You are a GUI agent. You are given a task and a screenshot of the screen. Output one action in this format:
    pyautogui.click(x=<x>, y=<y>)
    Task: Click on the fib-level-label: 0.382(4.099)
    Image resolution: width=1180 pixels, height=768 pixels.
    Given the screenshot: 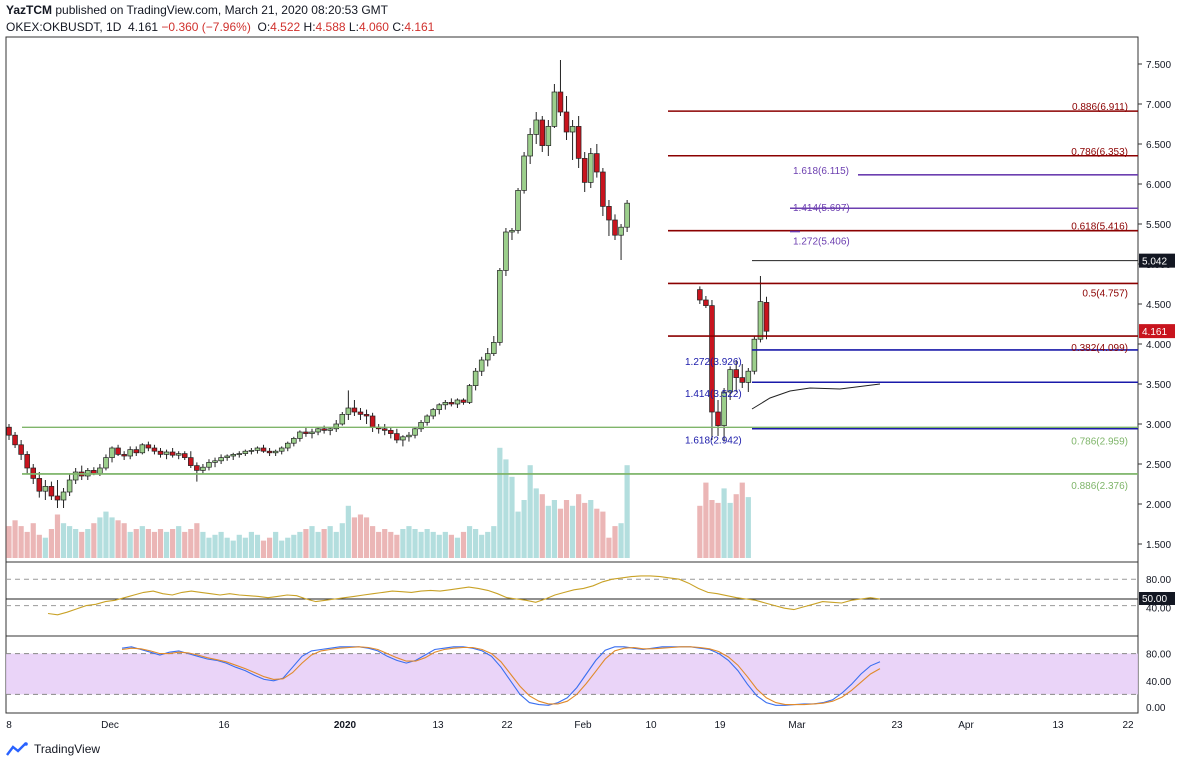 What is the action you would take?
    pyautogui.click(x=1099, y=348)
    